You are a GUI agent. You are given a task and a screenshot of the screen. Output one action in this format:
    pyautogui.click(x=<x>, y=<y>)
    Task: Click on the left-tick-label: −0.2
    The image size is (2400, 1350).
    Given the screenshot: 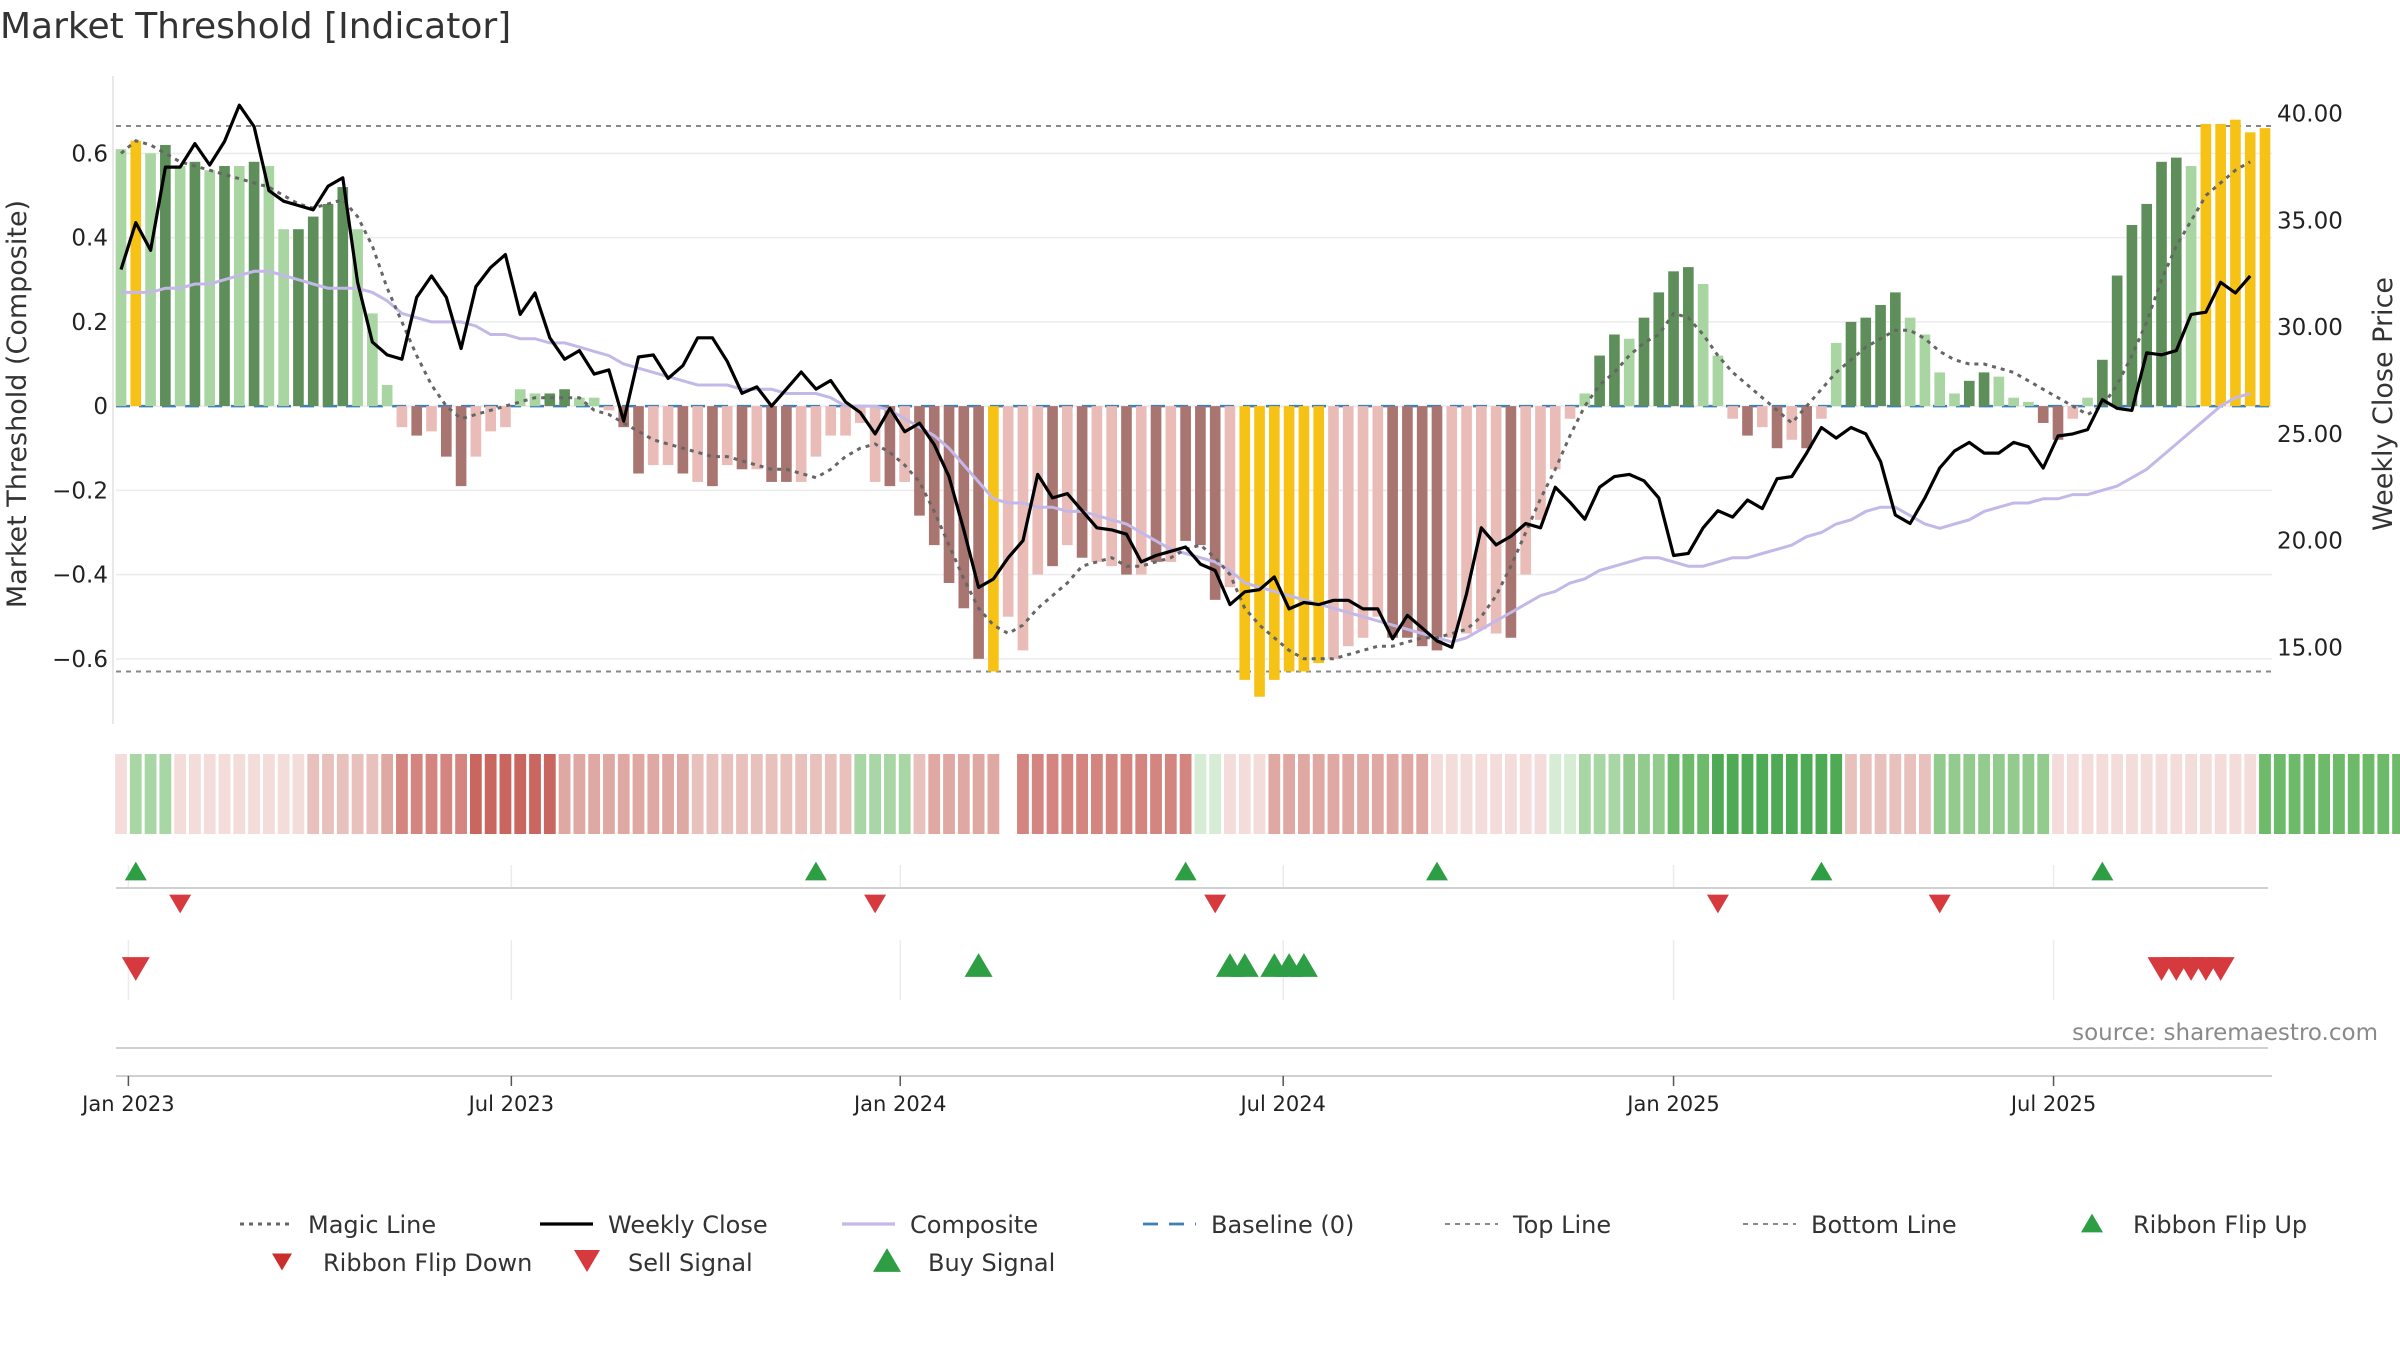 What is the action you would take?
    pyautogui.click(x=80, y=491)
    